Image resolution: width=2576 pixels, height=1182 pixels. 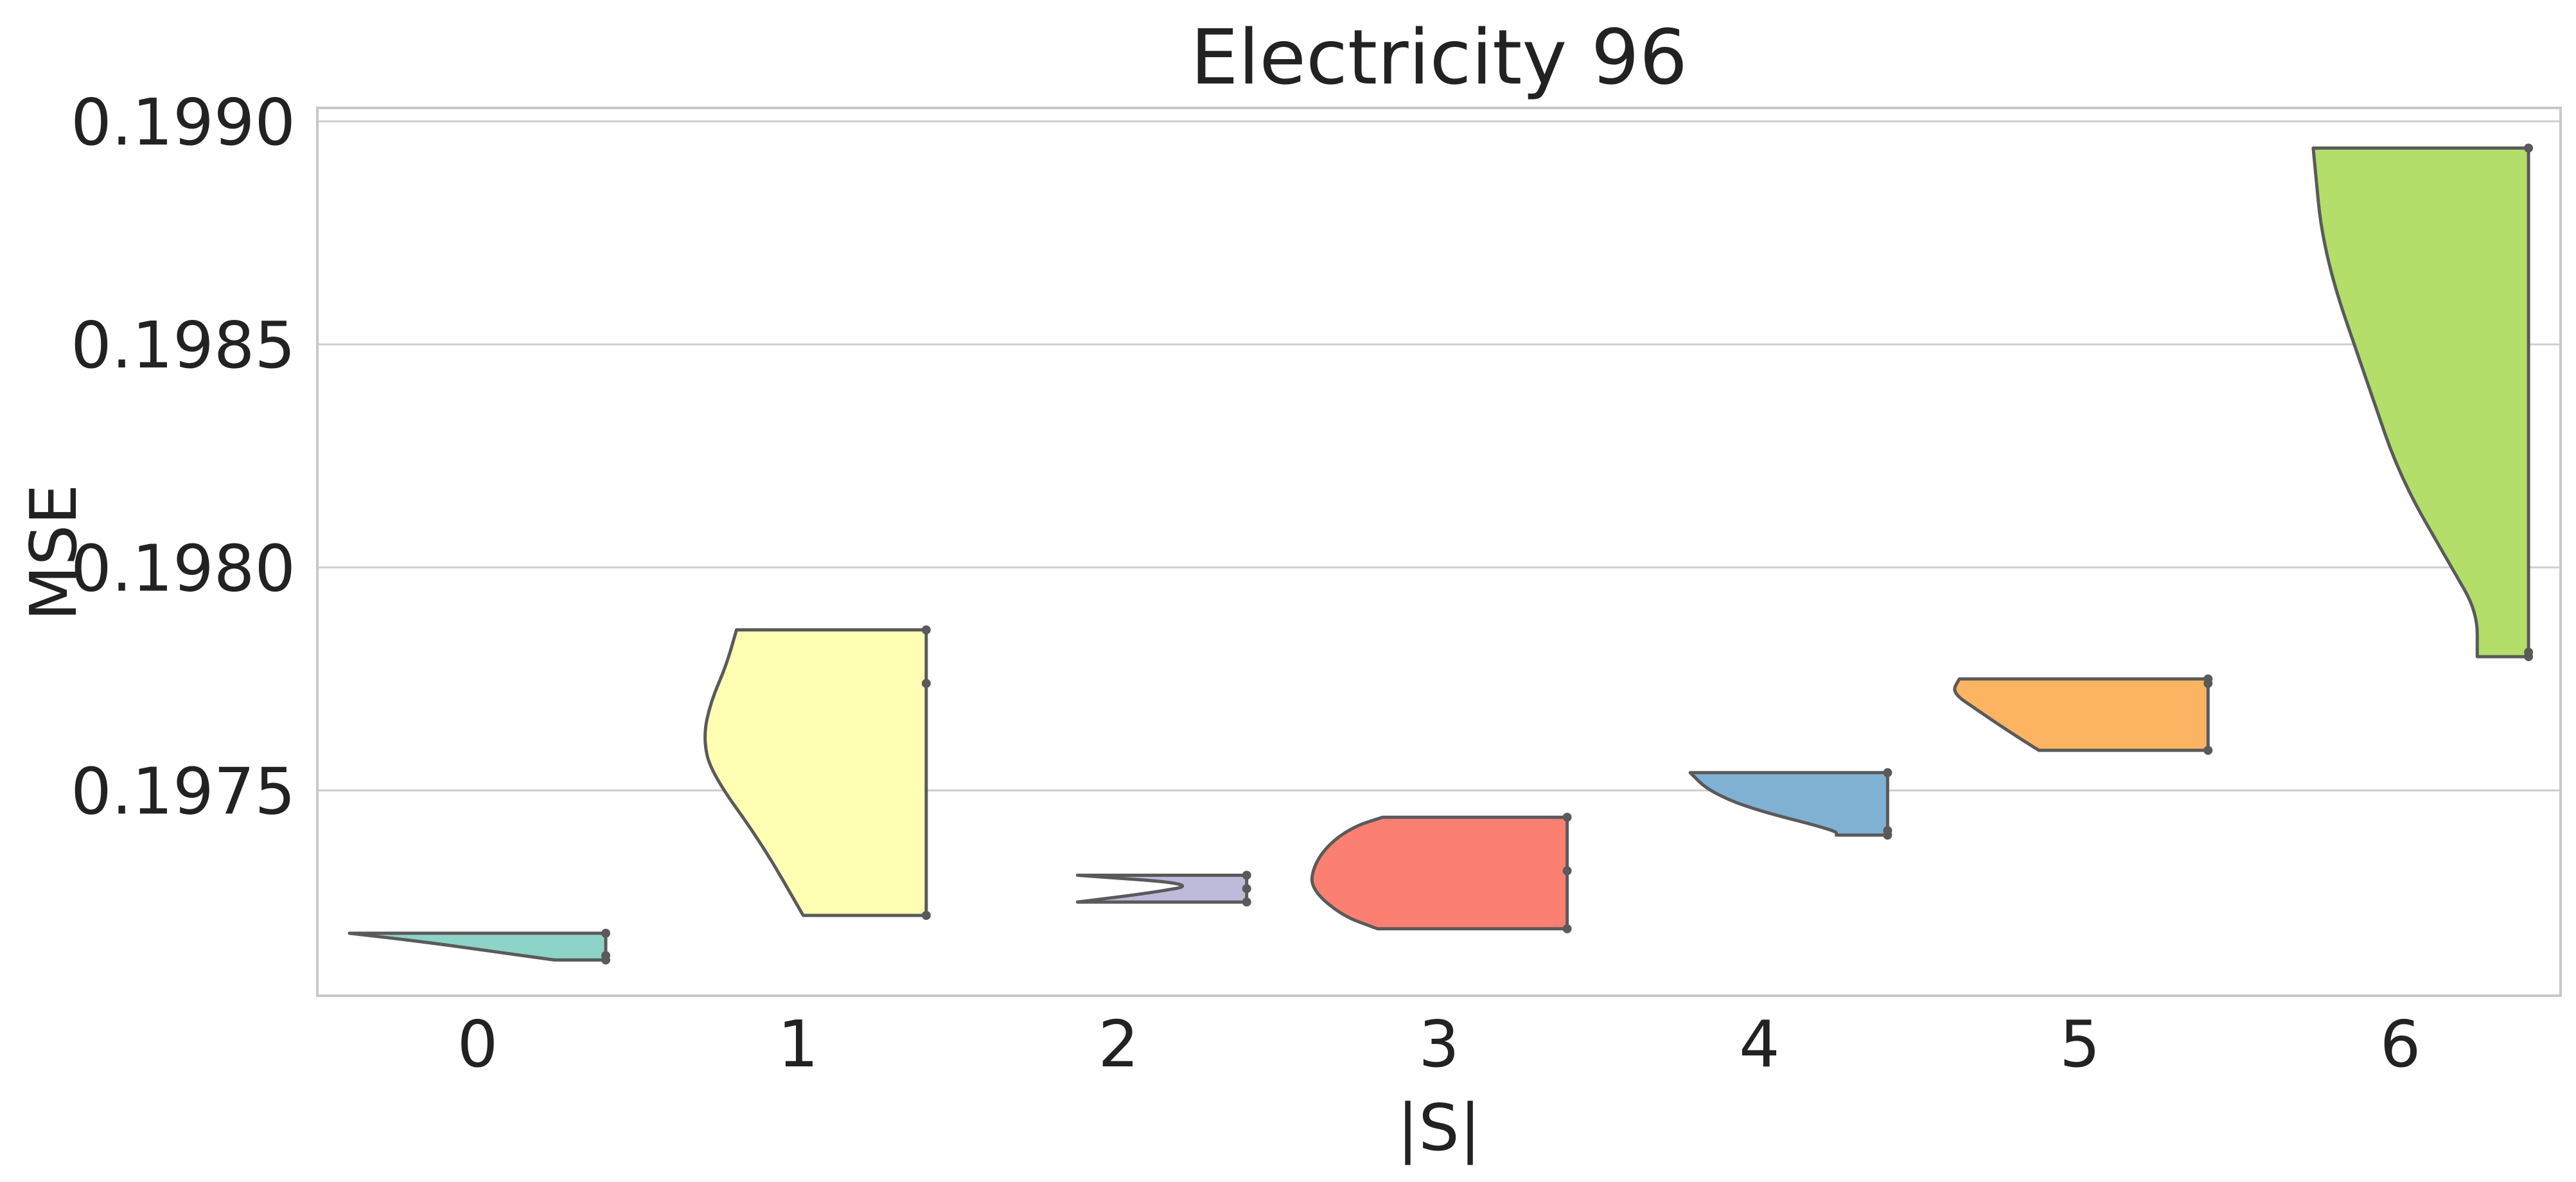 I want to click on x-tick-label: 6, so click(x=2400, y=1044).